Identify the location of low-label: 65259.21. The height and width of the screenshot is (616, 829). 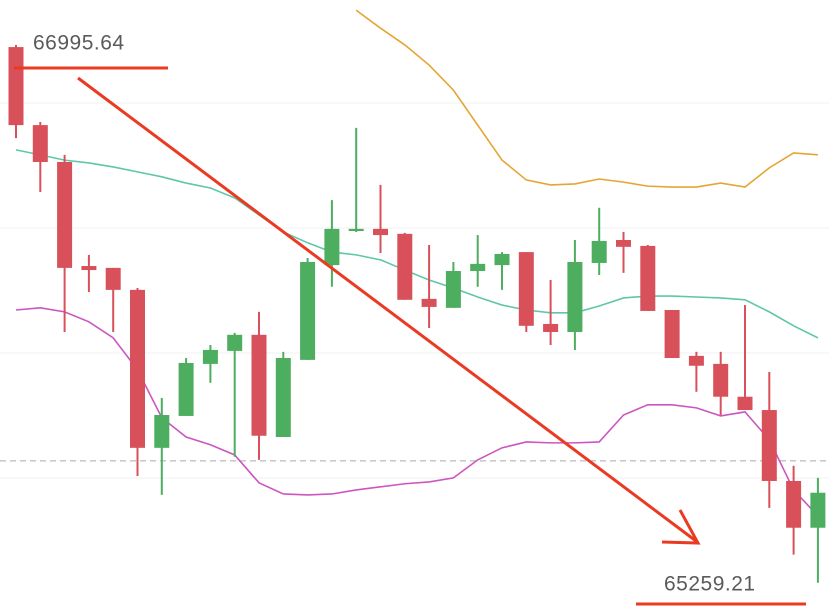
(710, 584).